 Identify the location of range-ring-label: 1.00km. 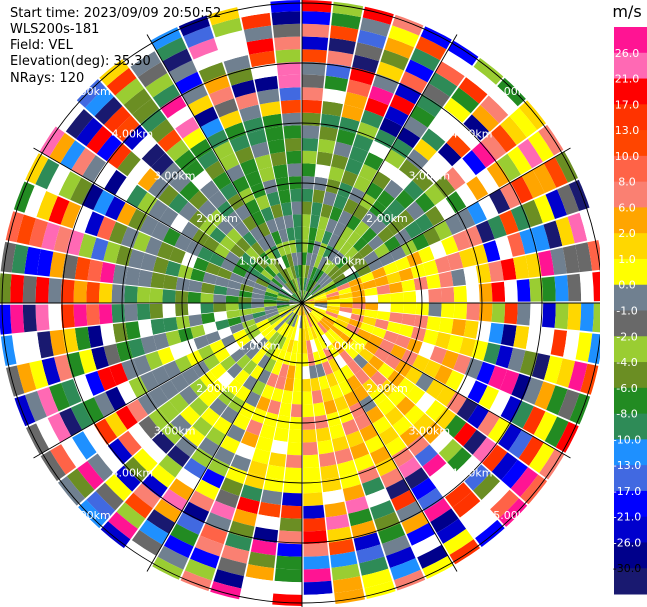
(345, 261).